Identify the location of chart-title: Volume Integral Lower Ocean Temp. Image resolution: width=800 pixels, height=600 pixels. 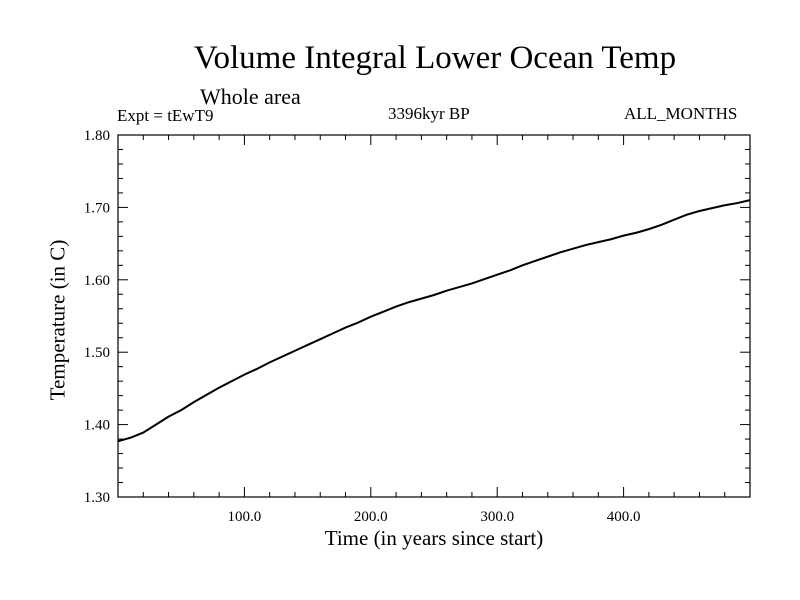
(435, 58).